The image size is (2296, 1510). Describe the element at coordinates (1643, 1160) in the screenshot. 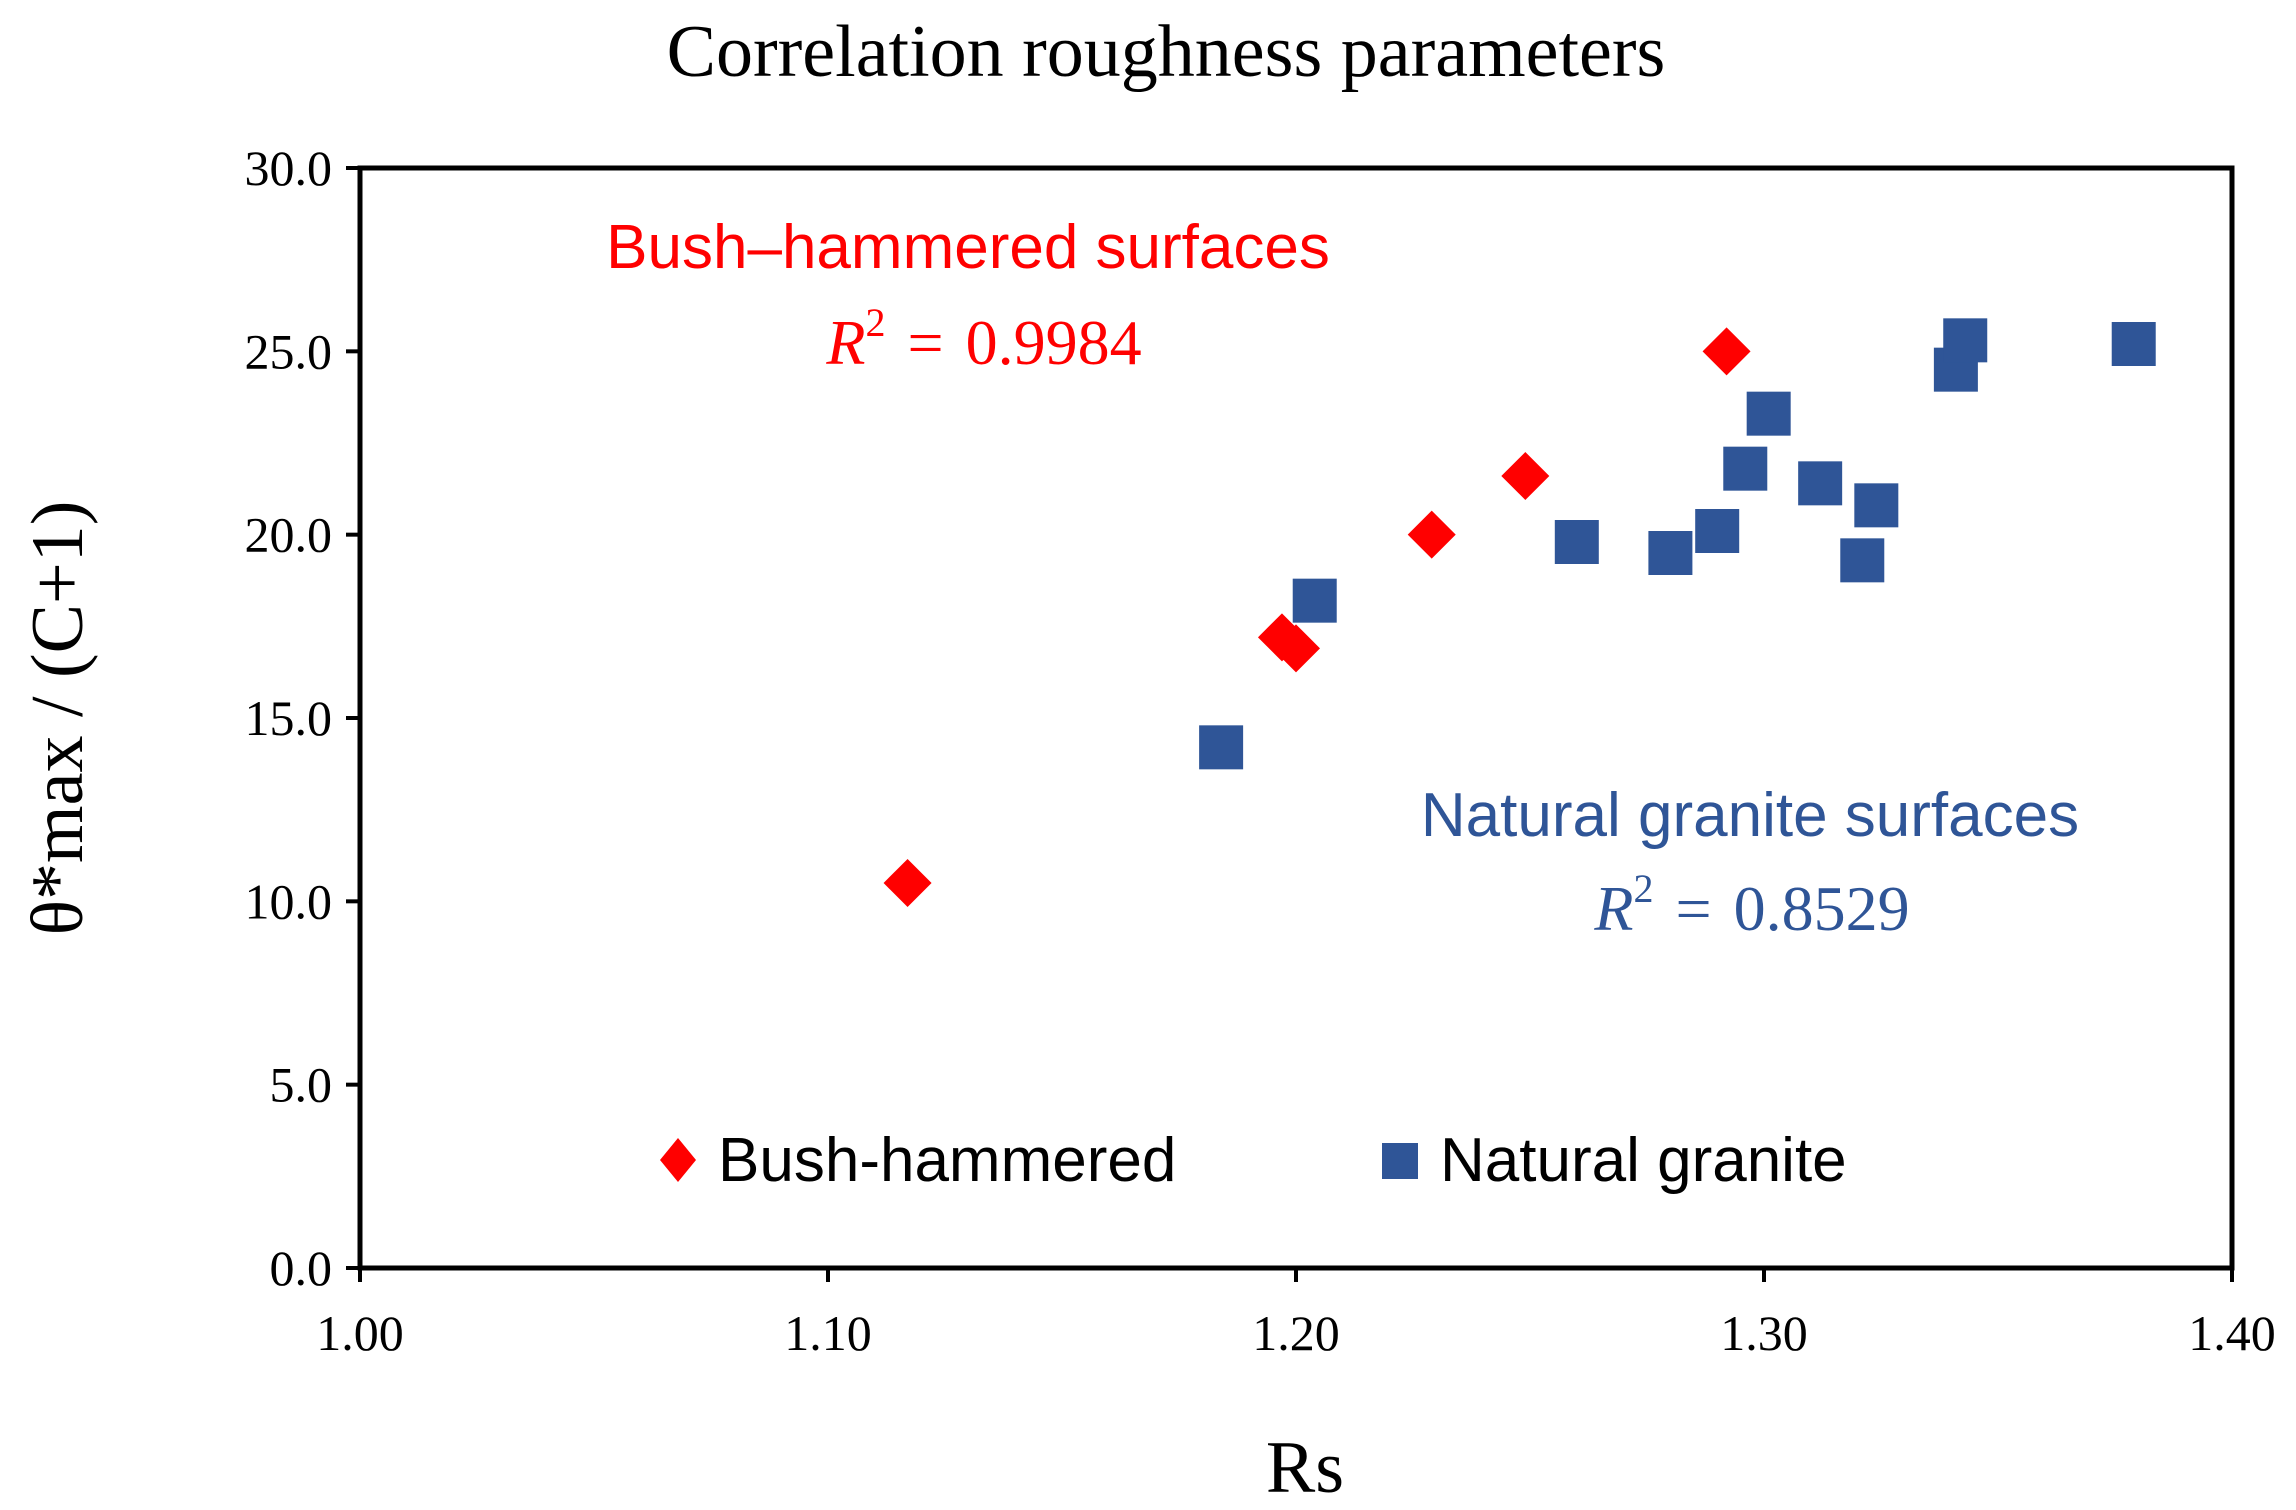

I see `legend-label-natural-granite: Natural granite` at that location.